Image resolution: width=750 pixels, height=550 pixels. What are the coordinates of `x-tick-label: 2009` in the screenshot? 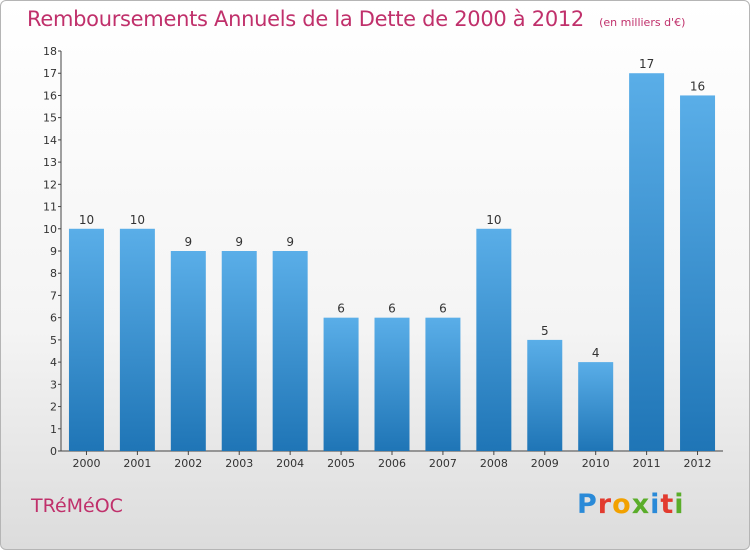 It's located at (545, 463).